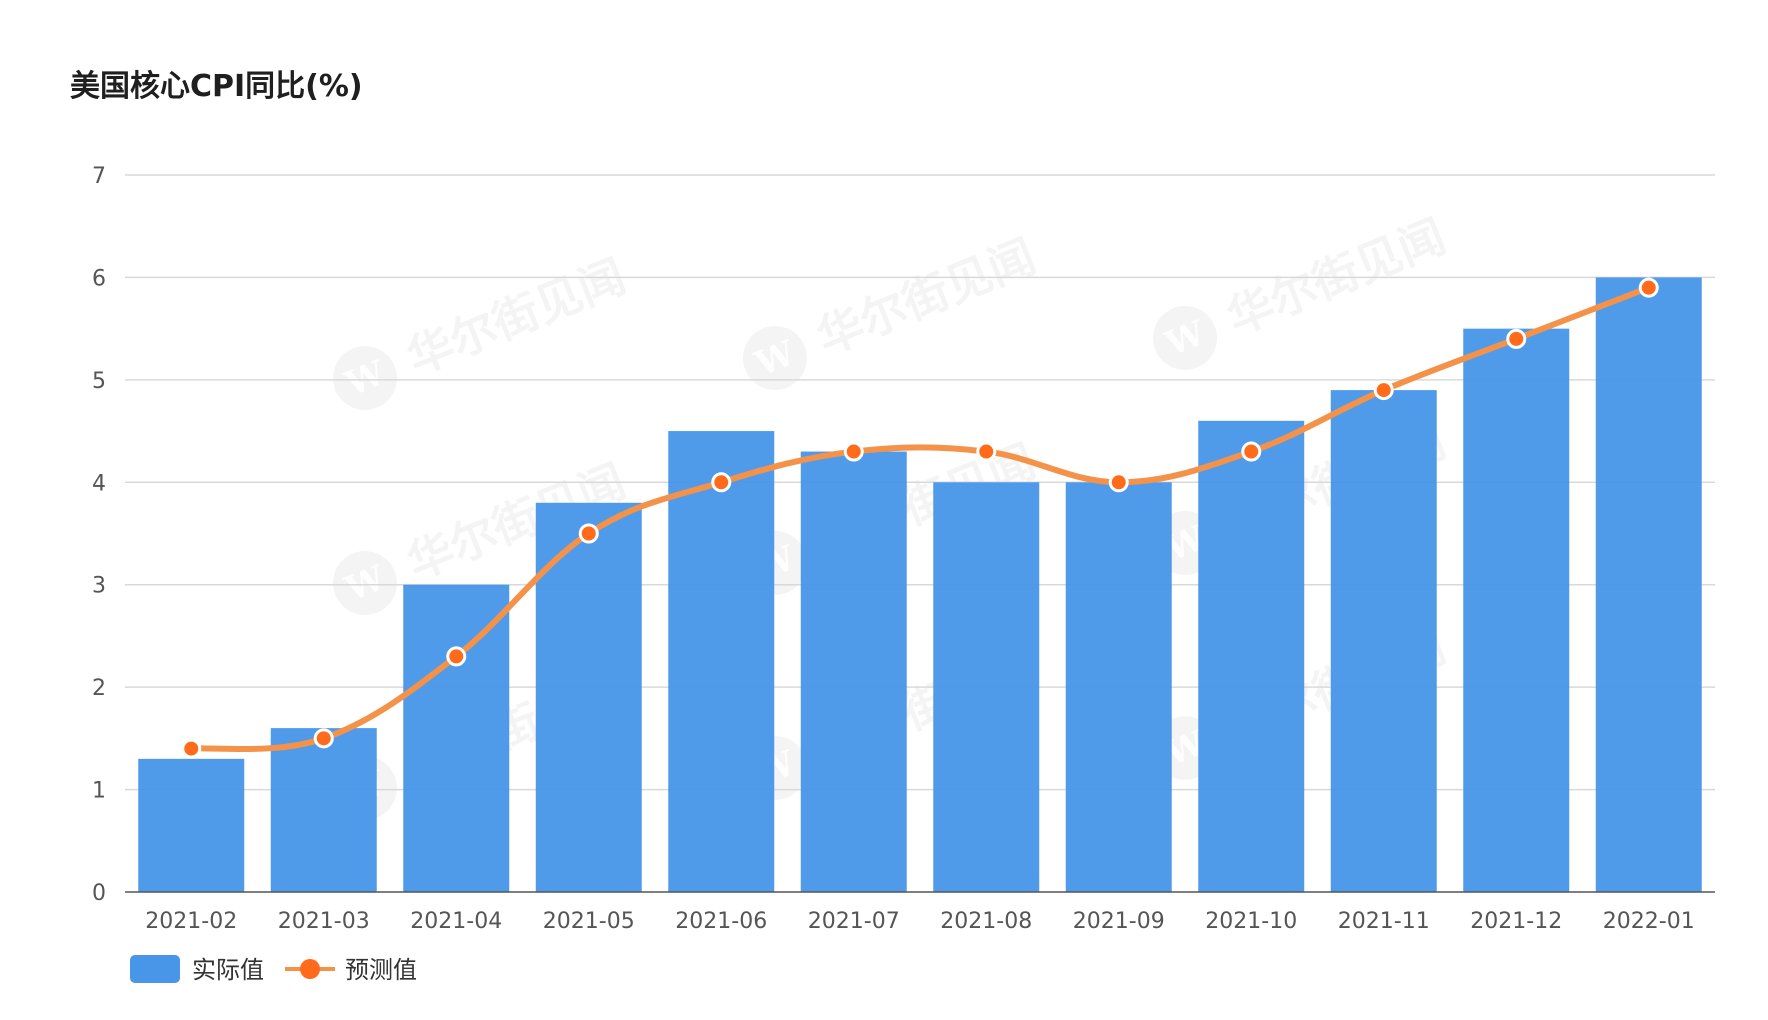  Describe the element at coordinates (99, 586) in the screenshot. I see `y-tick-label: 3` at that location.